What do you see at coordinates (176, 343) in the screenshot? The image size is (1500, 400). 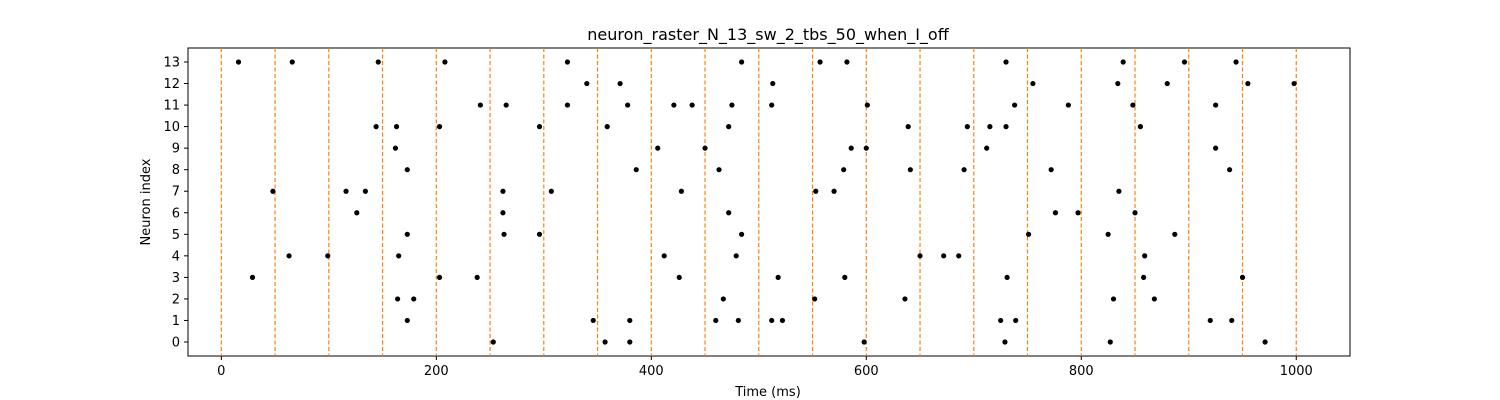 I see `y-tick-label: 0` at bounding box center [176, 343].